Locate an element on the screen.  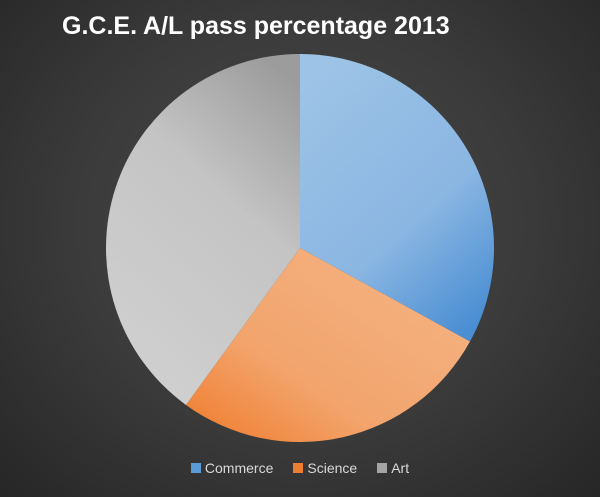
legend-item-commerce: Commerce is located at coordinates (232, 468).